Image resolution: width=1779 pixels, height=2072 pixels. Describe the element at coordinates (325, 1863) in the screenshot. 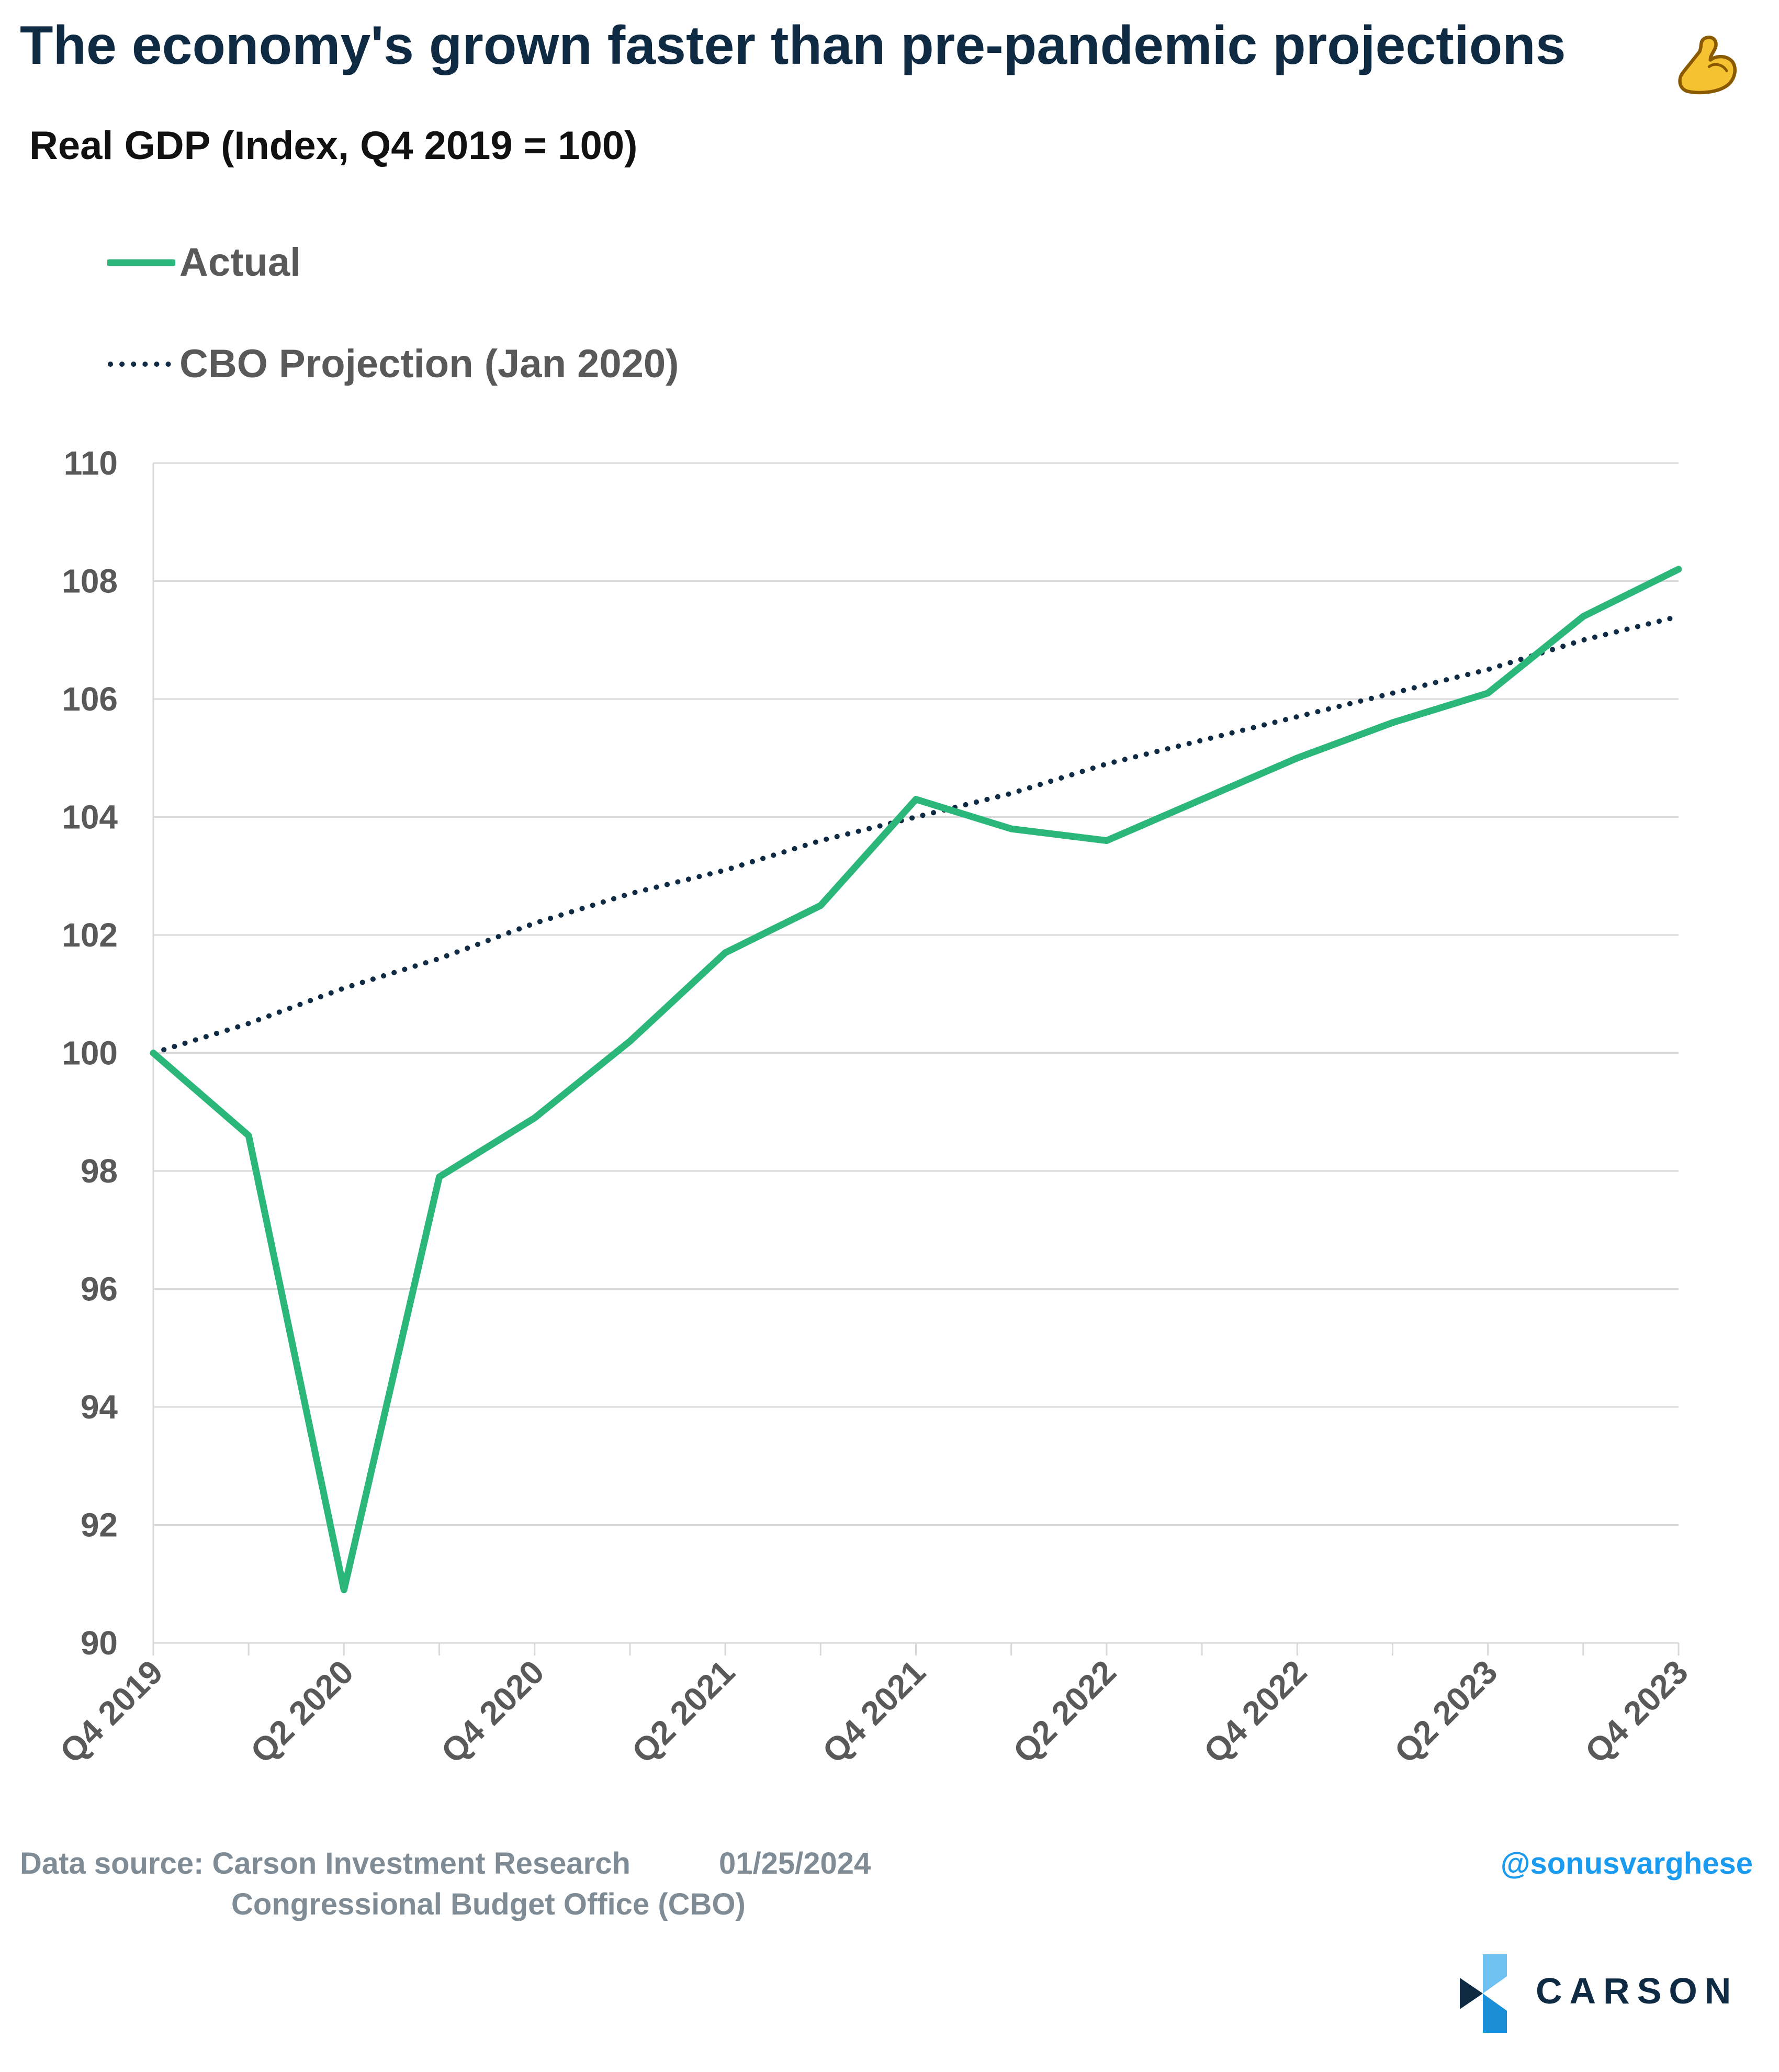

I see `data-source-line1: Data source: Carson Investment Research` at that location.